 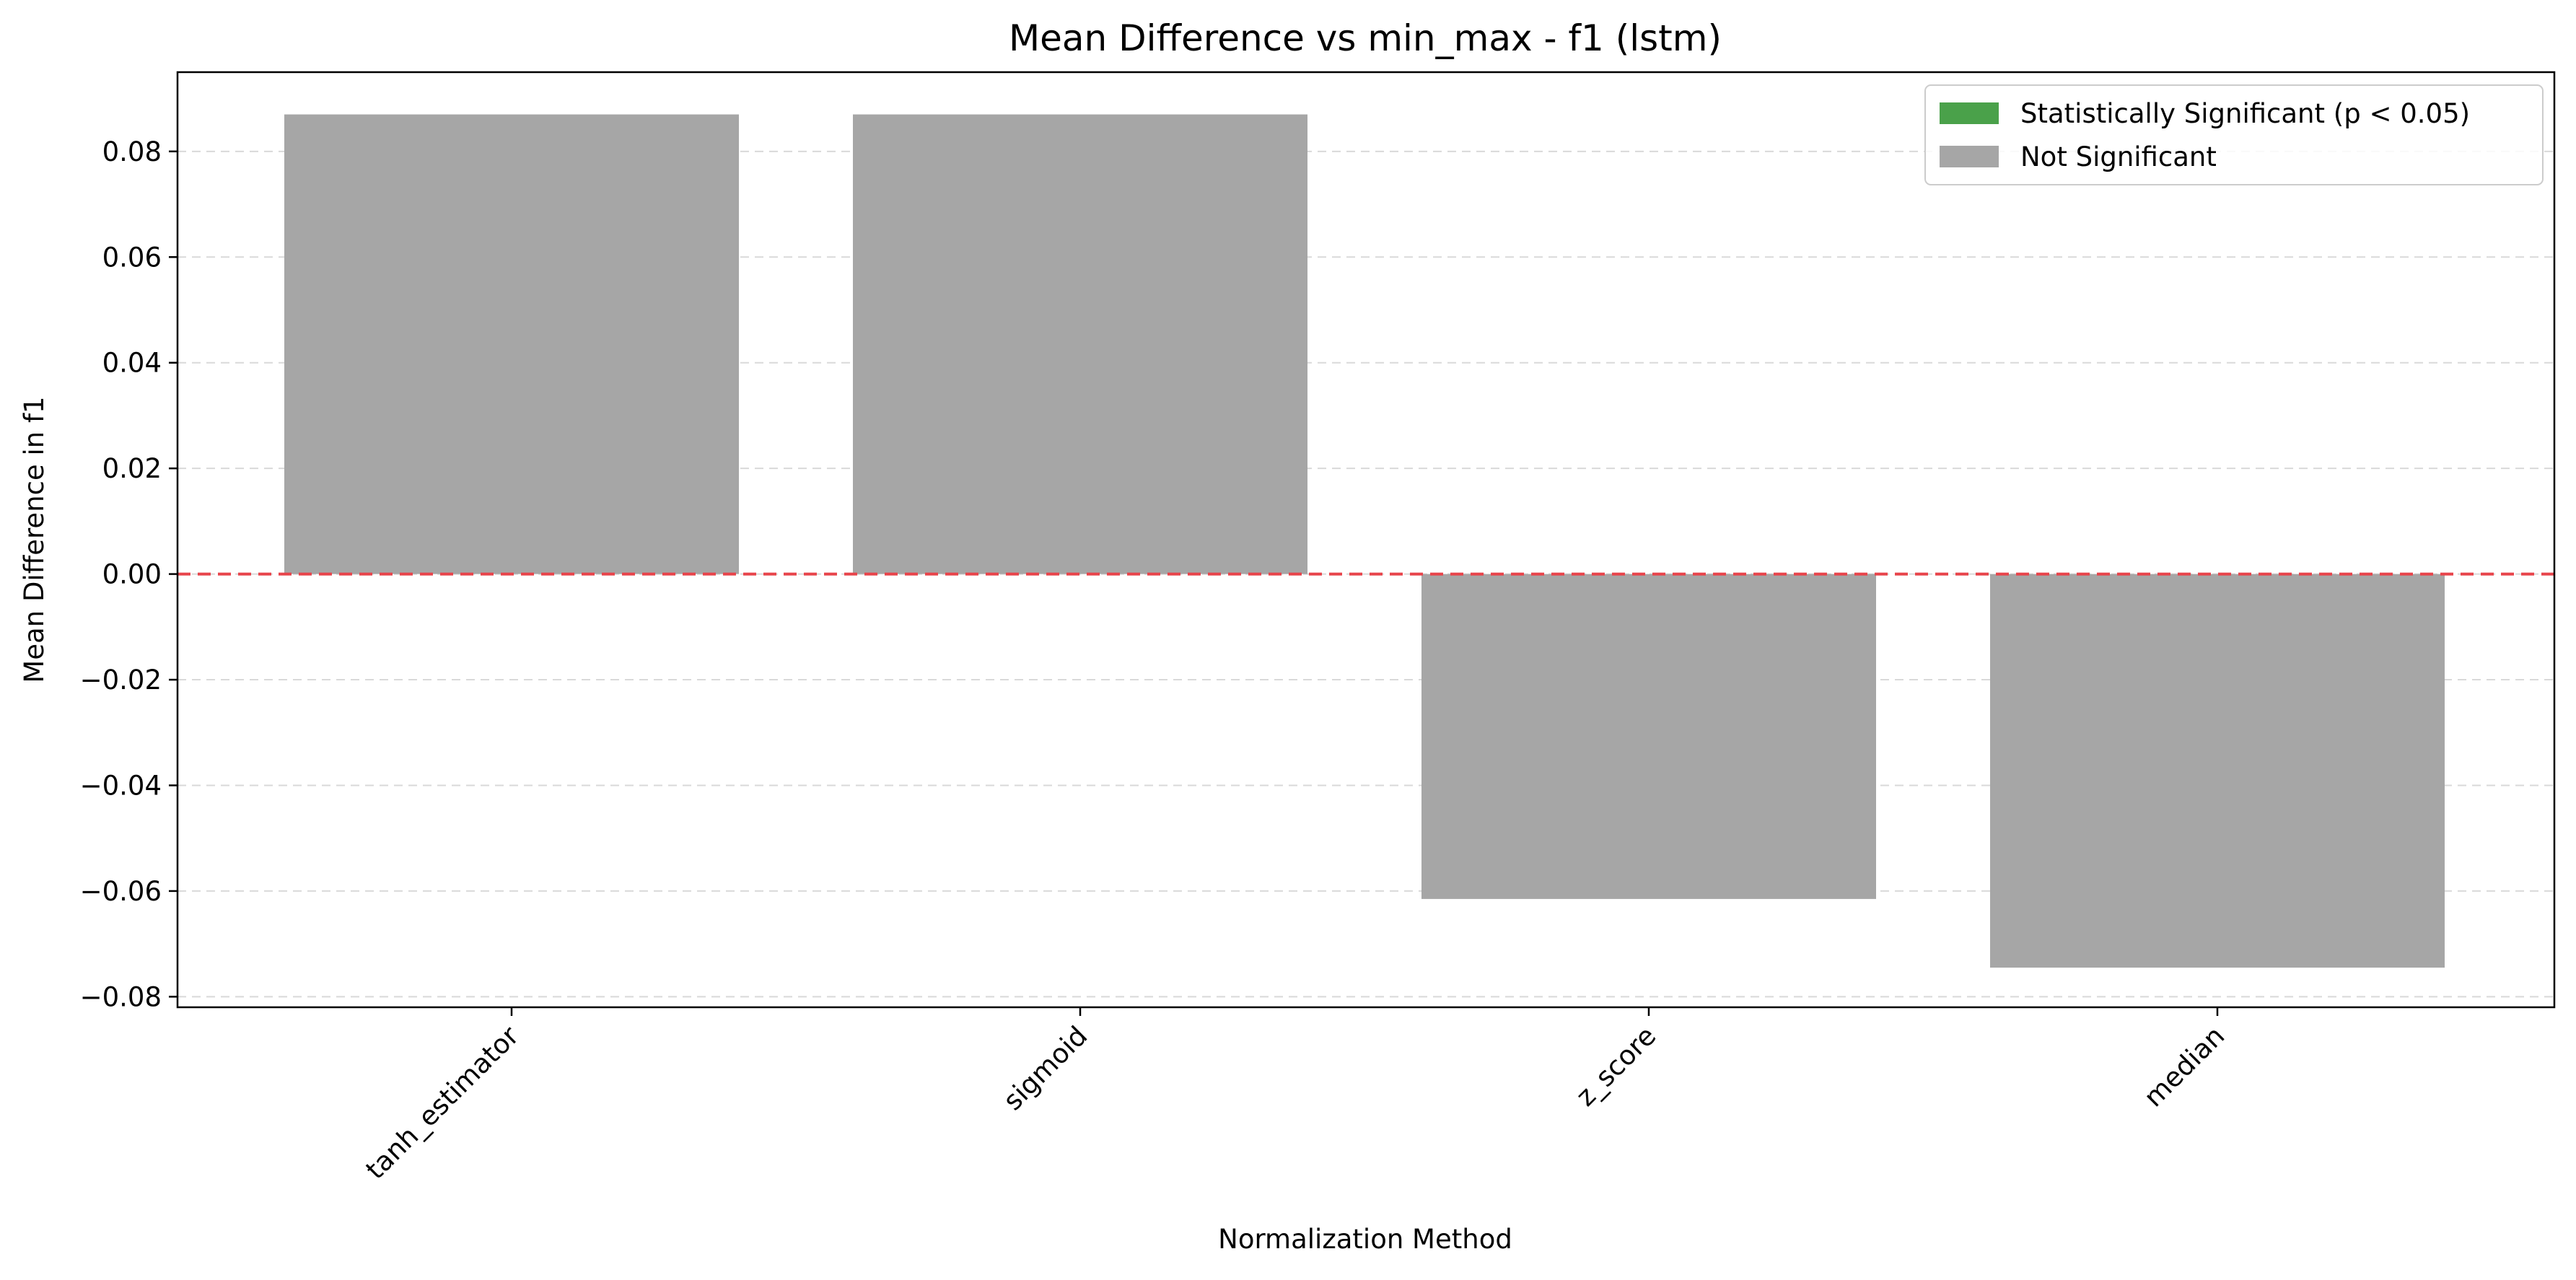 I want to click on bar-z-score, so click(x=1648, y=736).